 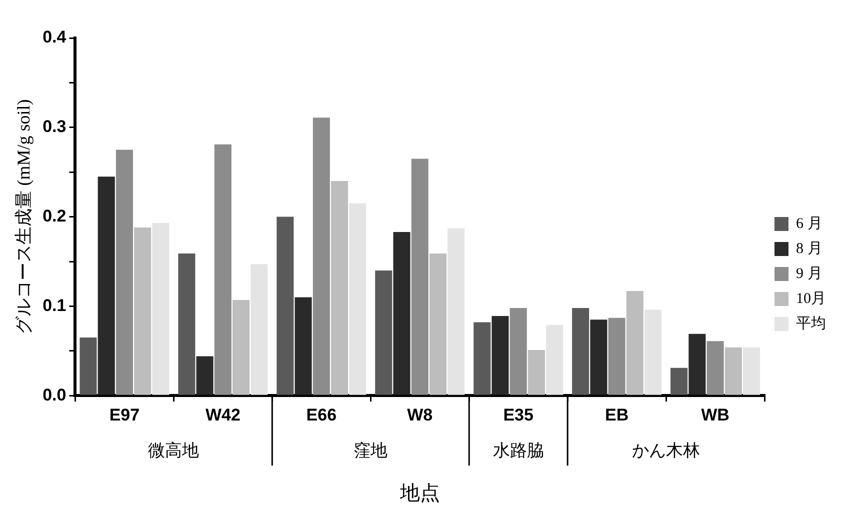 I want to click on text: かん木林, so click(x=666, y=450).